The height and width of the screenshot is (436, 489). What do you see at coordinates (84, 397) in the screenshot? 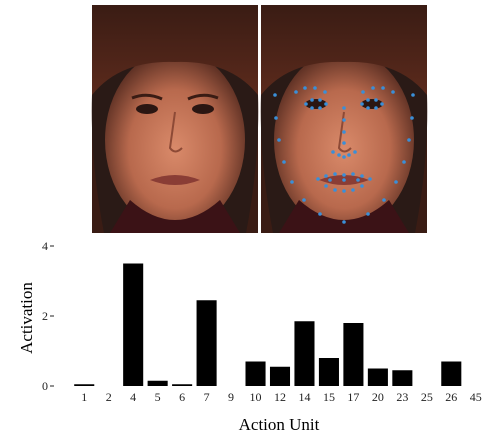
I see `x-tick-label: 1` at bounding box center [84, 397].